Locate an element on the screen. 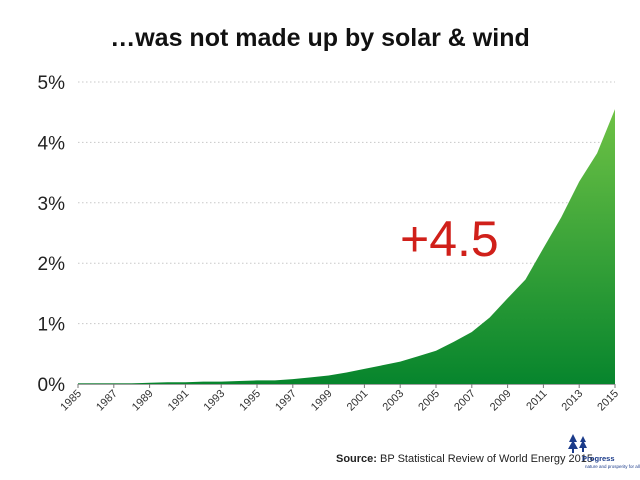 This screenshot has width=640, height=480. y-tick-label: 2% is located at coordinates (52, 264).